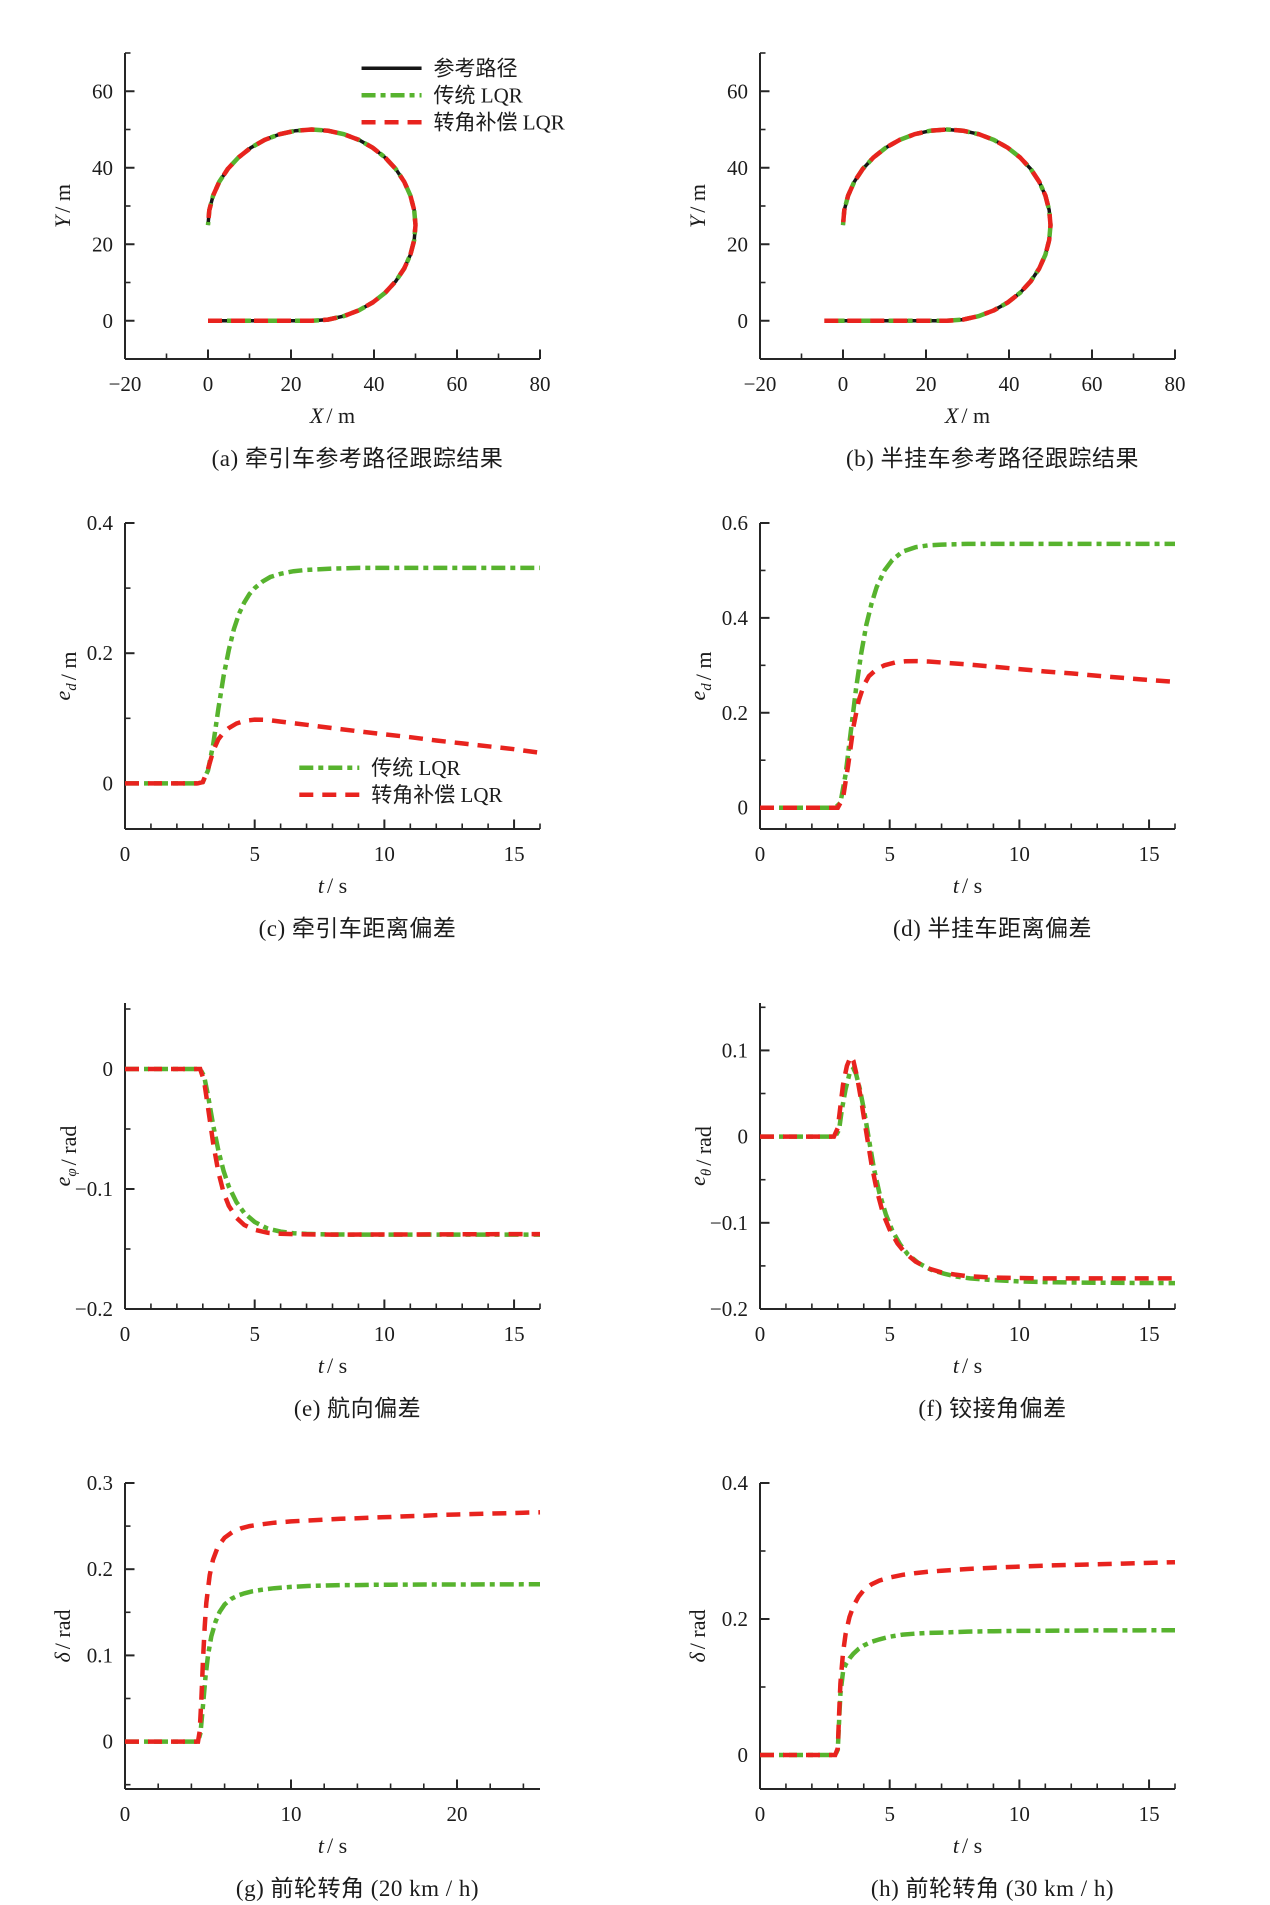 This screenshot has height=1905, width=1270. Describe the element at coordinates (401, 781) in the screenshot. I see `legend: 传统 LQR 转角补偿 LQR` at that location.